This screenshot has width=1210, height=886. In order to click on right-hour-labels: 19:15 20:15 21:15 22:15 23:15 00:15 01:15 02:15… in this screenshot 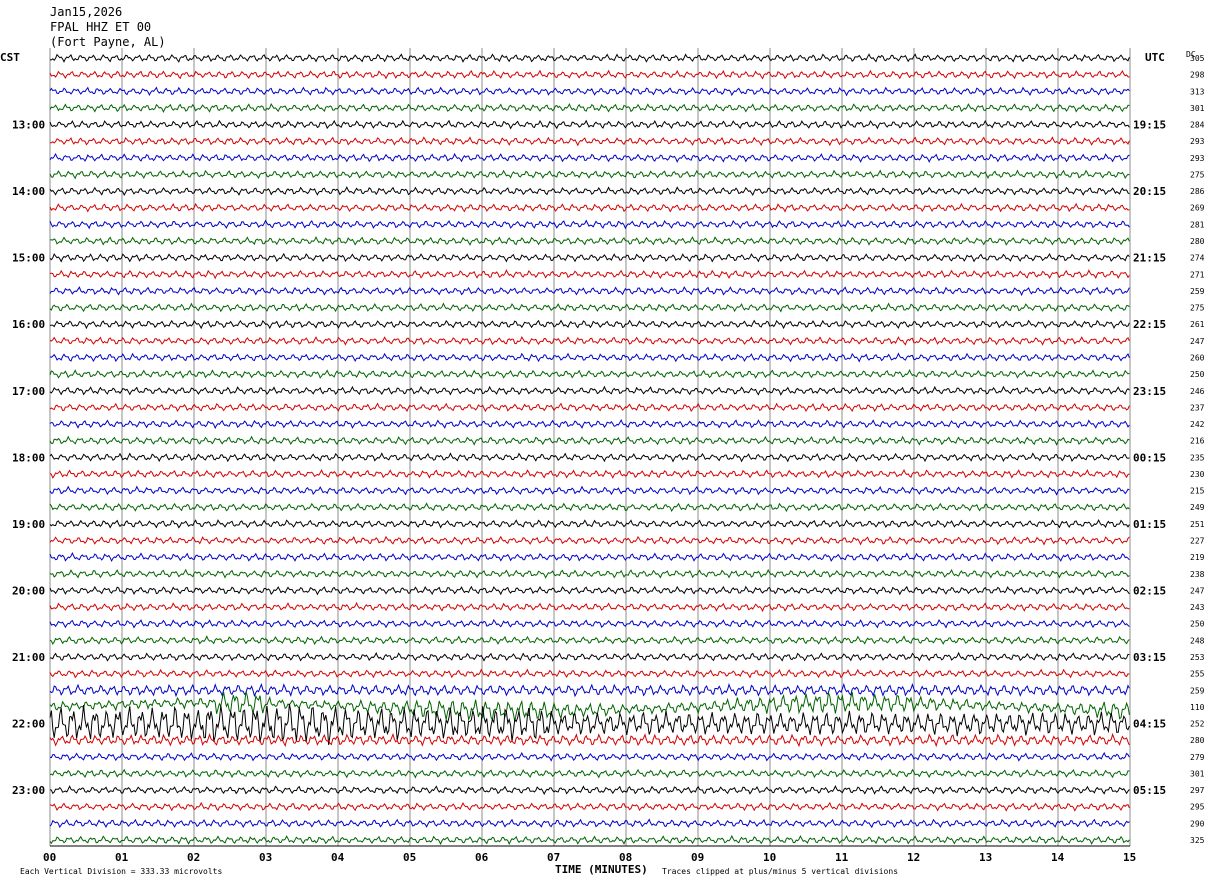, I will do `click(1149, 458)`.